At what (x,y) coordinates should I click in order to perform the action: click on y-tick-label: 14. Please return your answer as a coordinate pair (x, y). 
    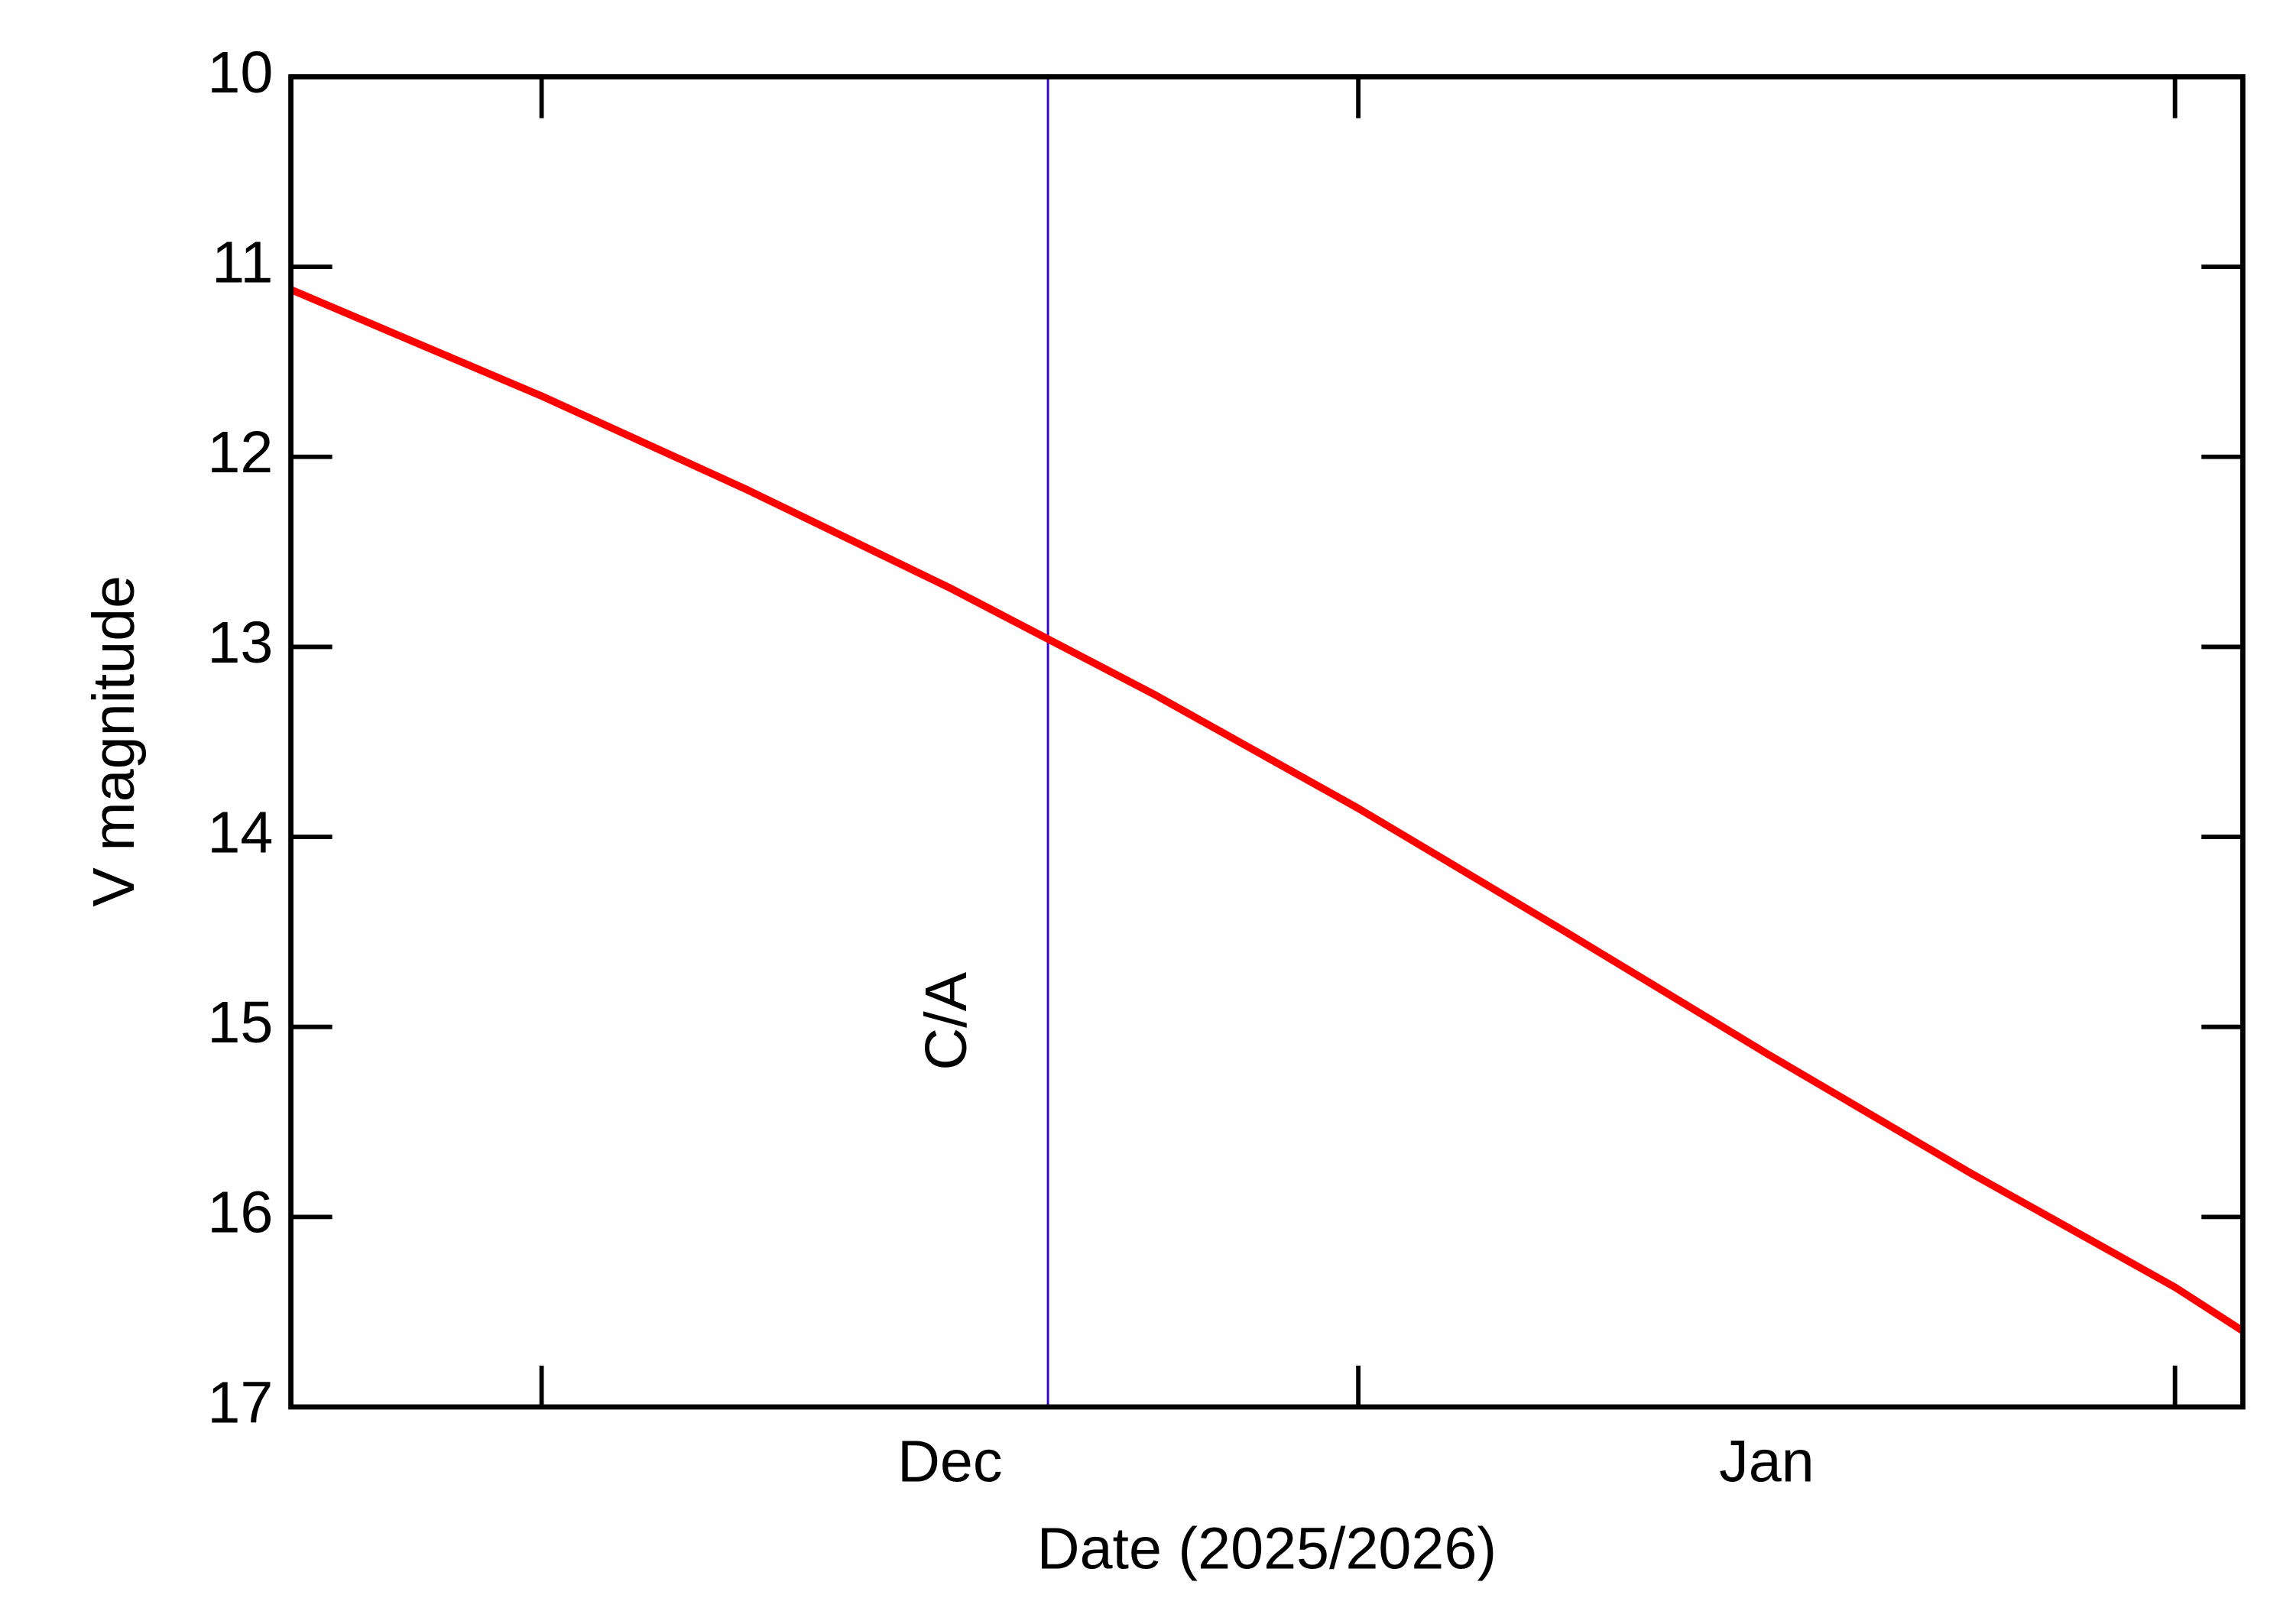
    Looking at the image, I should click on (240, 832).